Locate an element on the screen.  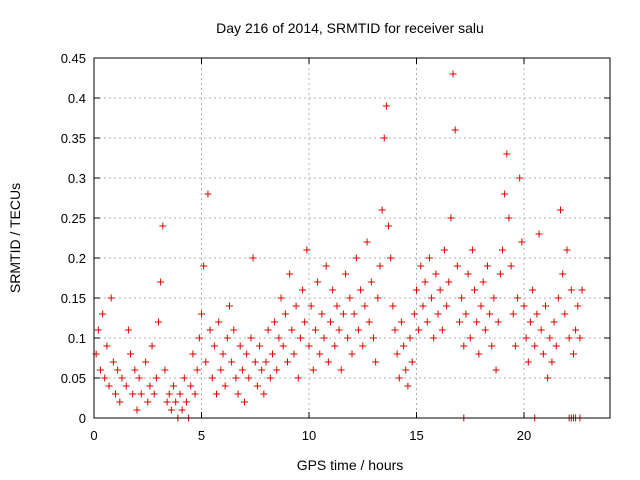
x-tick-label: 20 is located at coordinates (524, 435).